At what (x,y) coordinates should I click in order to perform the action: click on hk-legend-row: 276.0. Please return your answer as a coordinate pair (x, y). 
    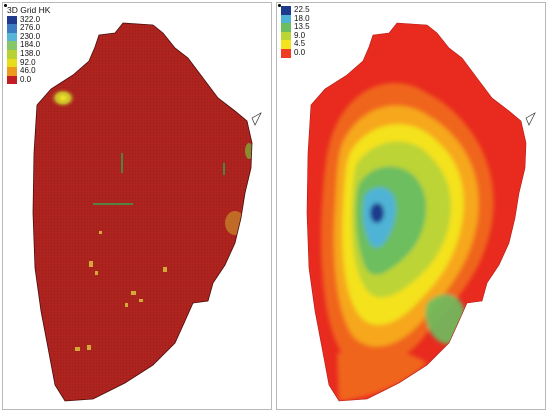
    Looking at the image, I should click on (28, 28).